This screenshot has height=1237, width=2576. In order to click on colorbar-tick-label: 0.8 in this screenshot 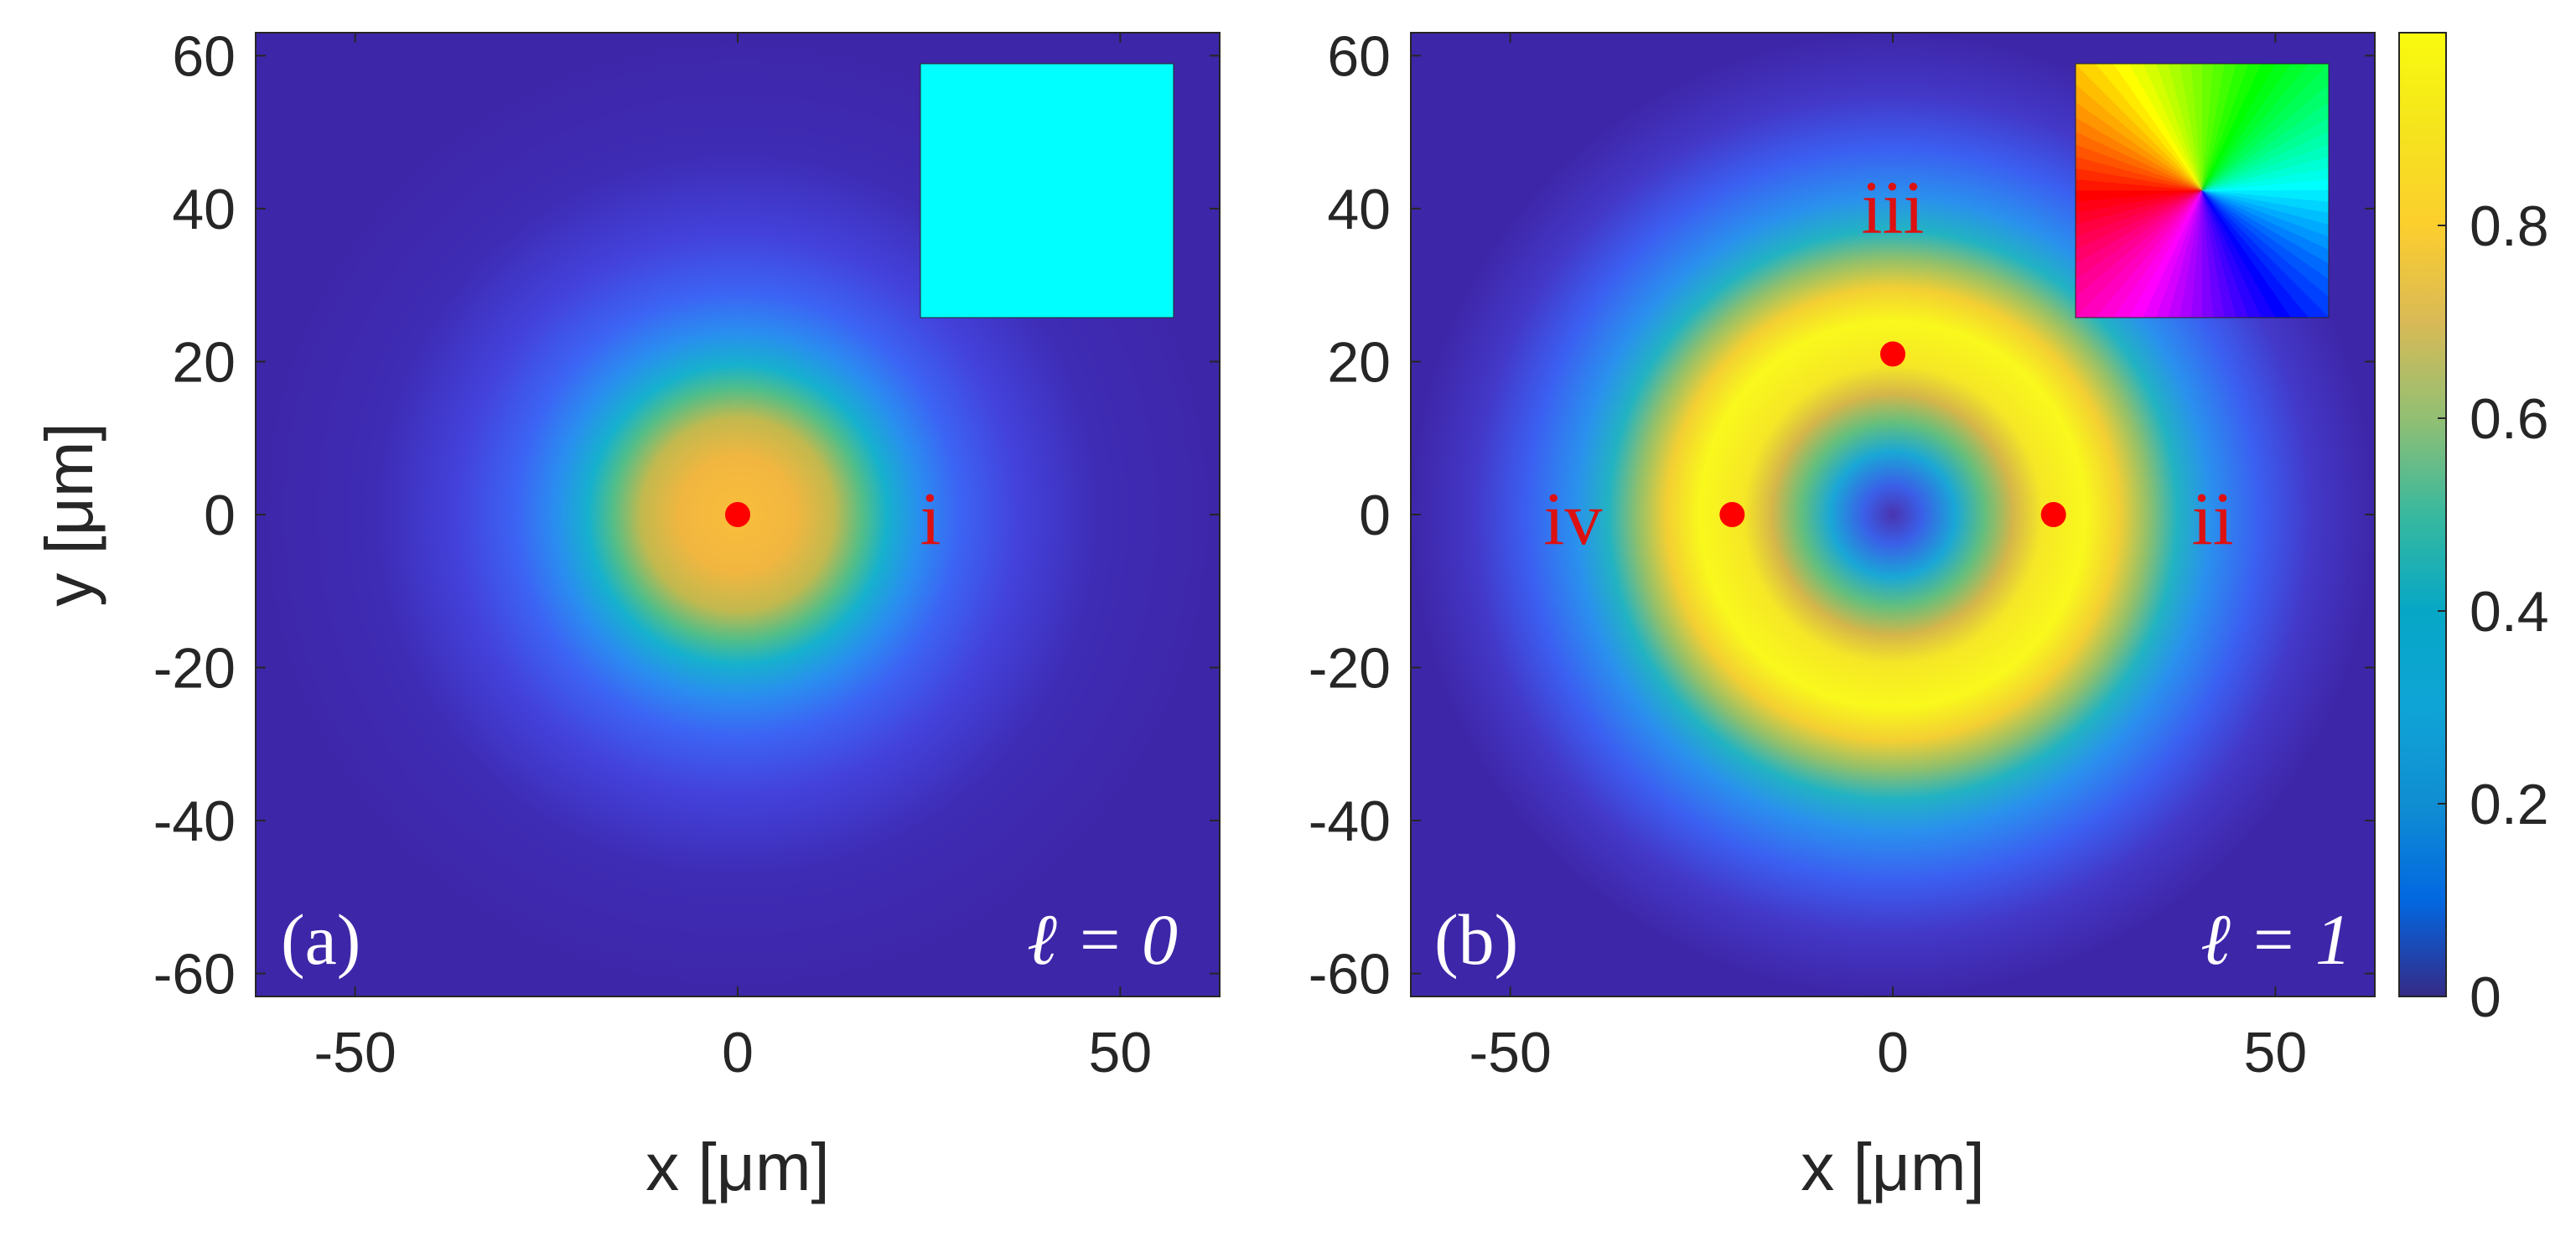, I will do `click(2509, 226)`.